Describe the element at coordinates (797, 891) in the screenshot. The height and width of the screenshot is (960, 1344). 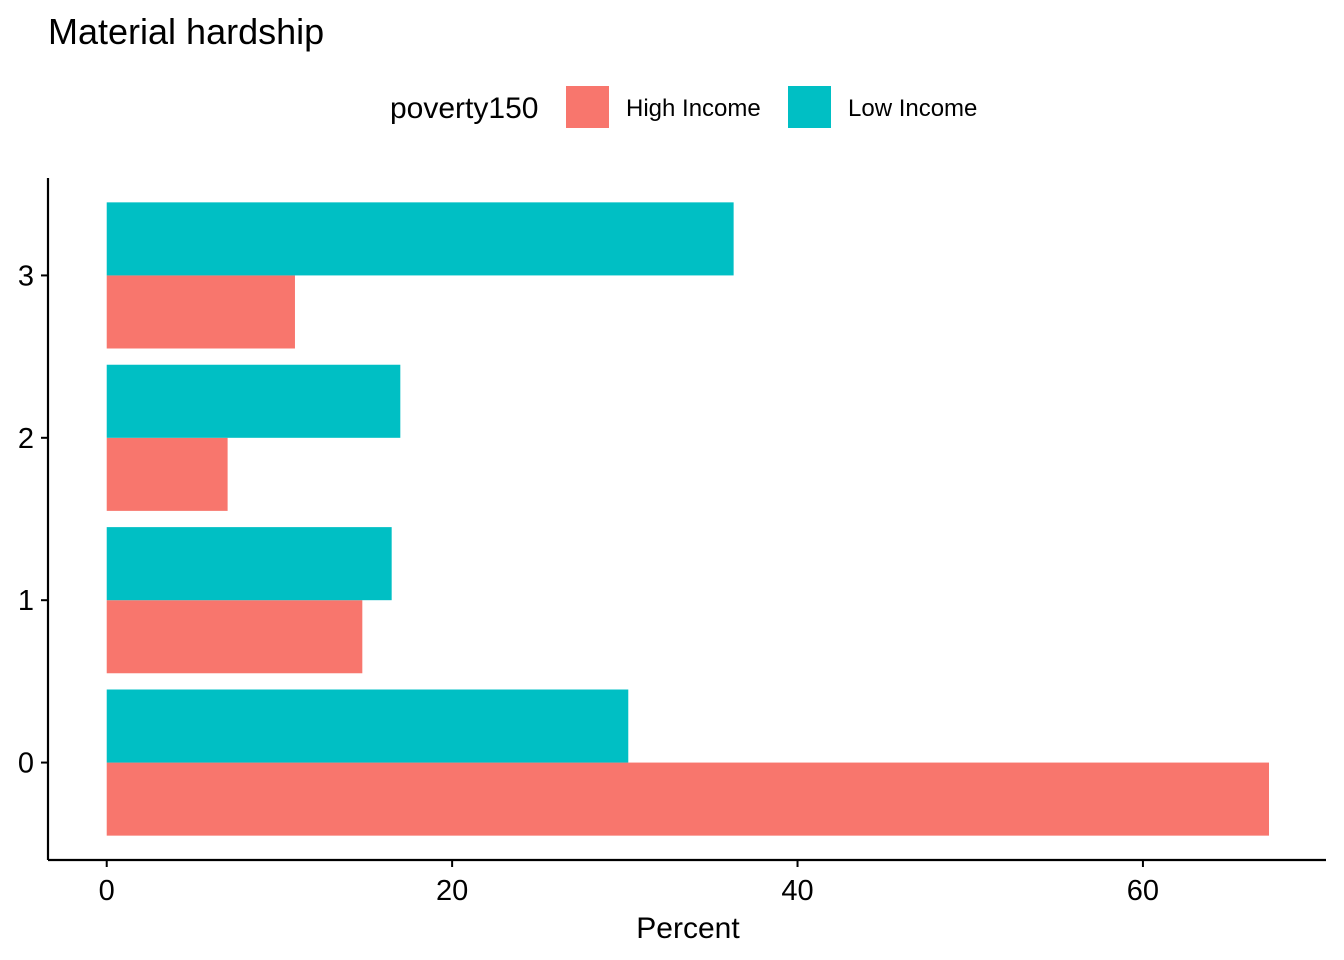
I see `x-tick-label: 40` at that location.